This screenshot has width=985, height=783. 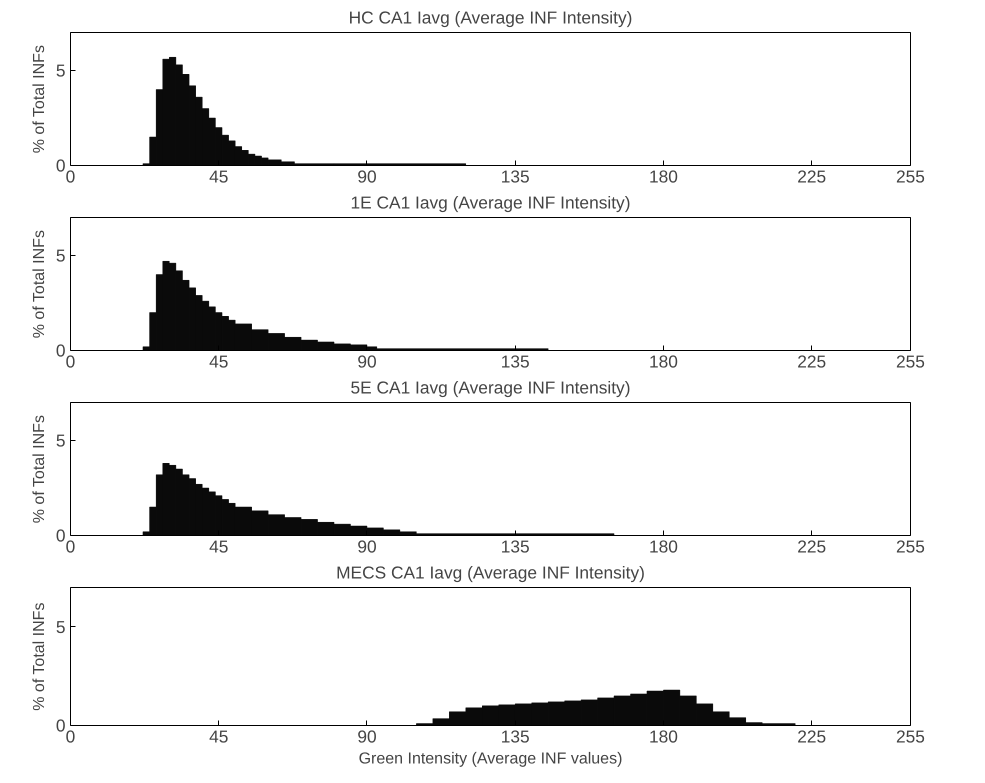 What do you see at coordinates (490, 572) in the screenshot?
I see `chart-title: MECS CA1 Iavg (Average INF Intensity)` at bounding box center [490, 572].